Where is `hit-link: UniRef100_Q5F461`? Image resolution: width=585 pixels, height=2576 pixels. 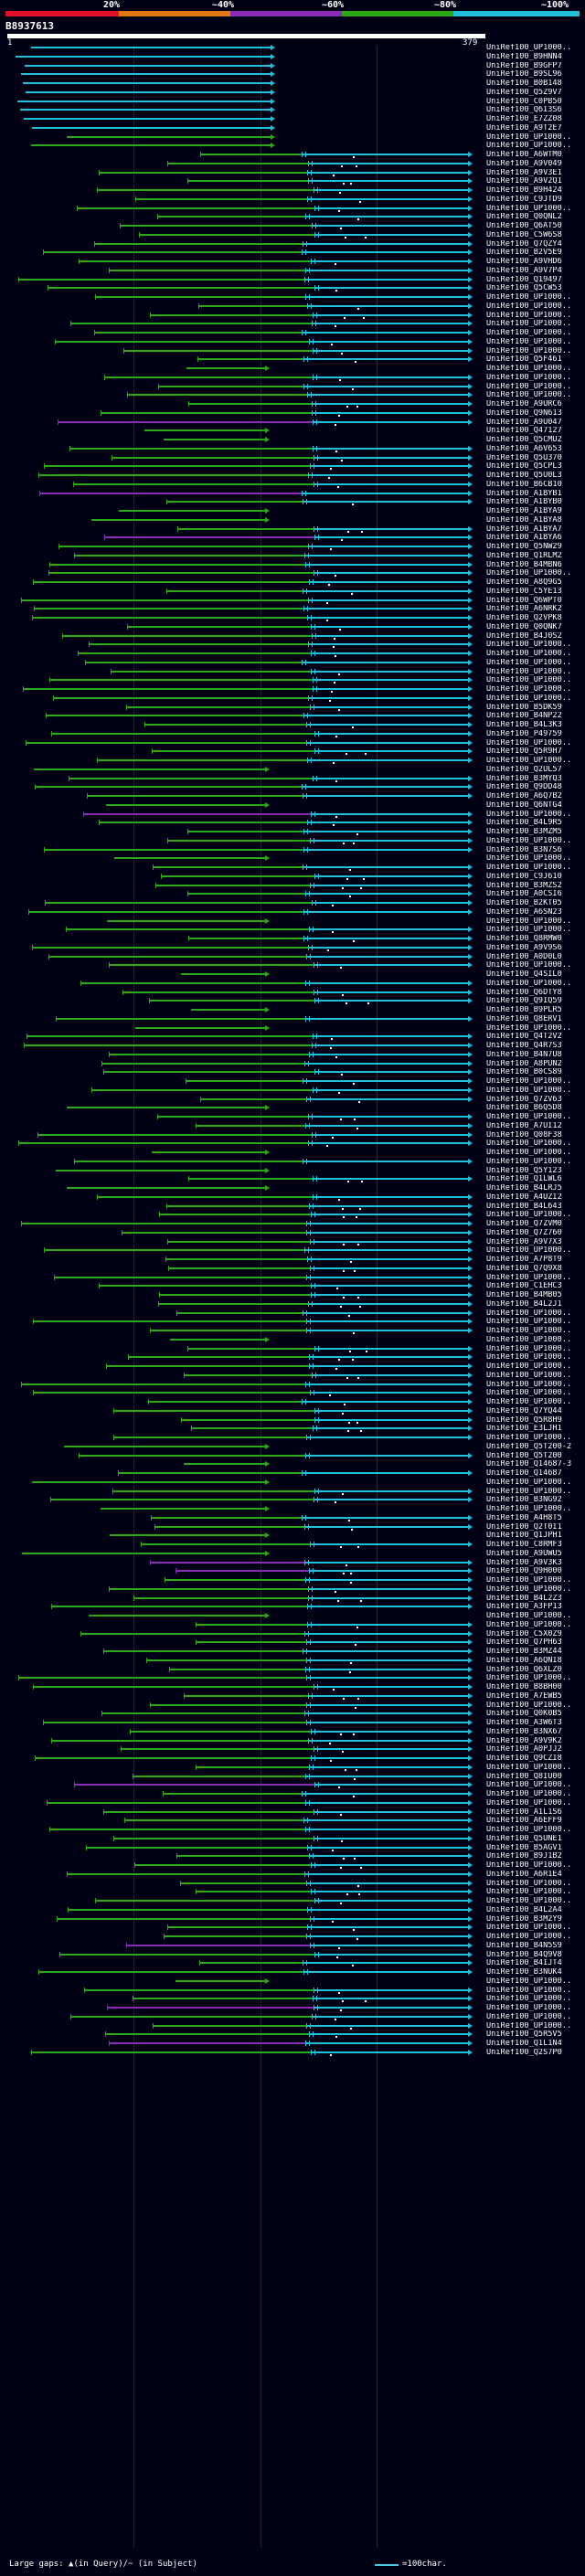 hit-link: UniRef100_Q5F461 is located at coordinates (524, 360).